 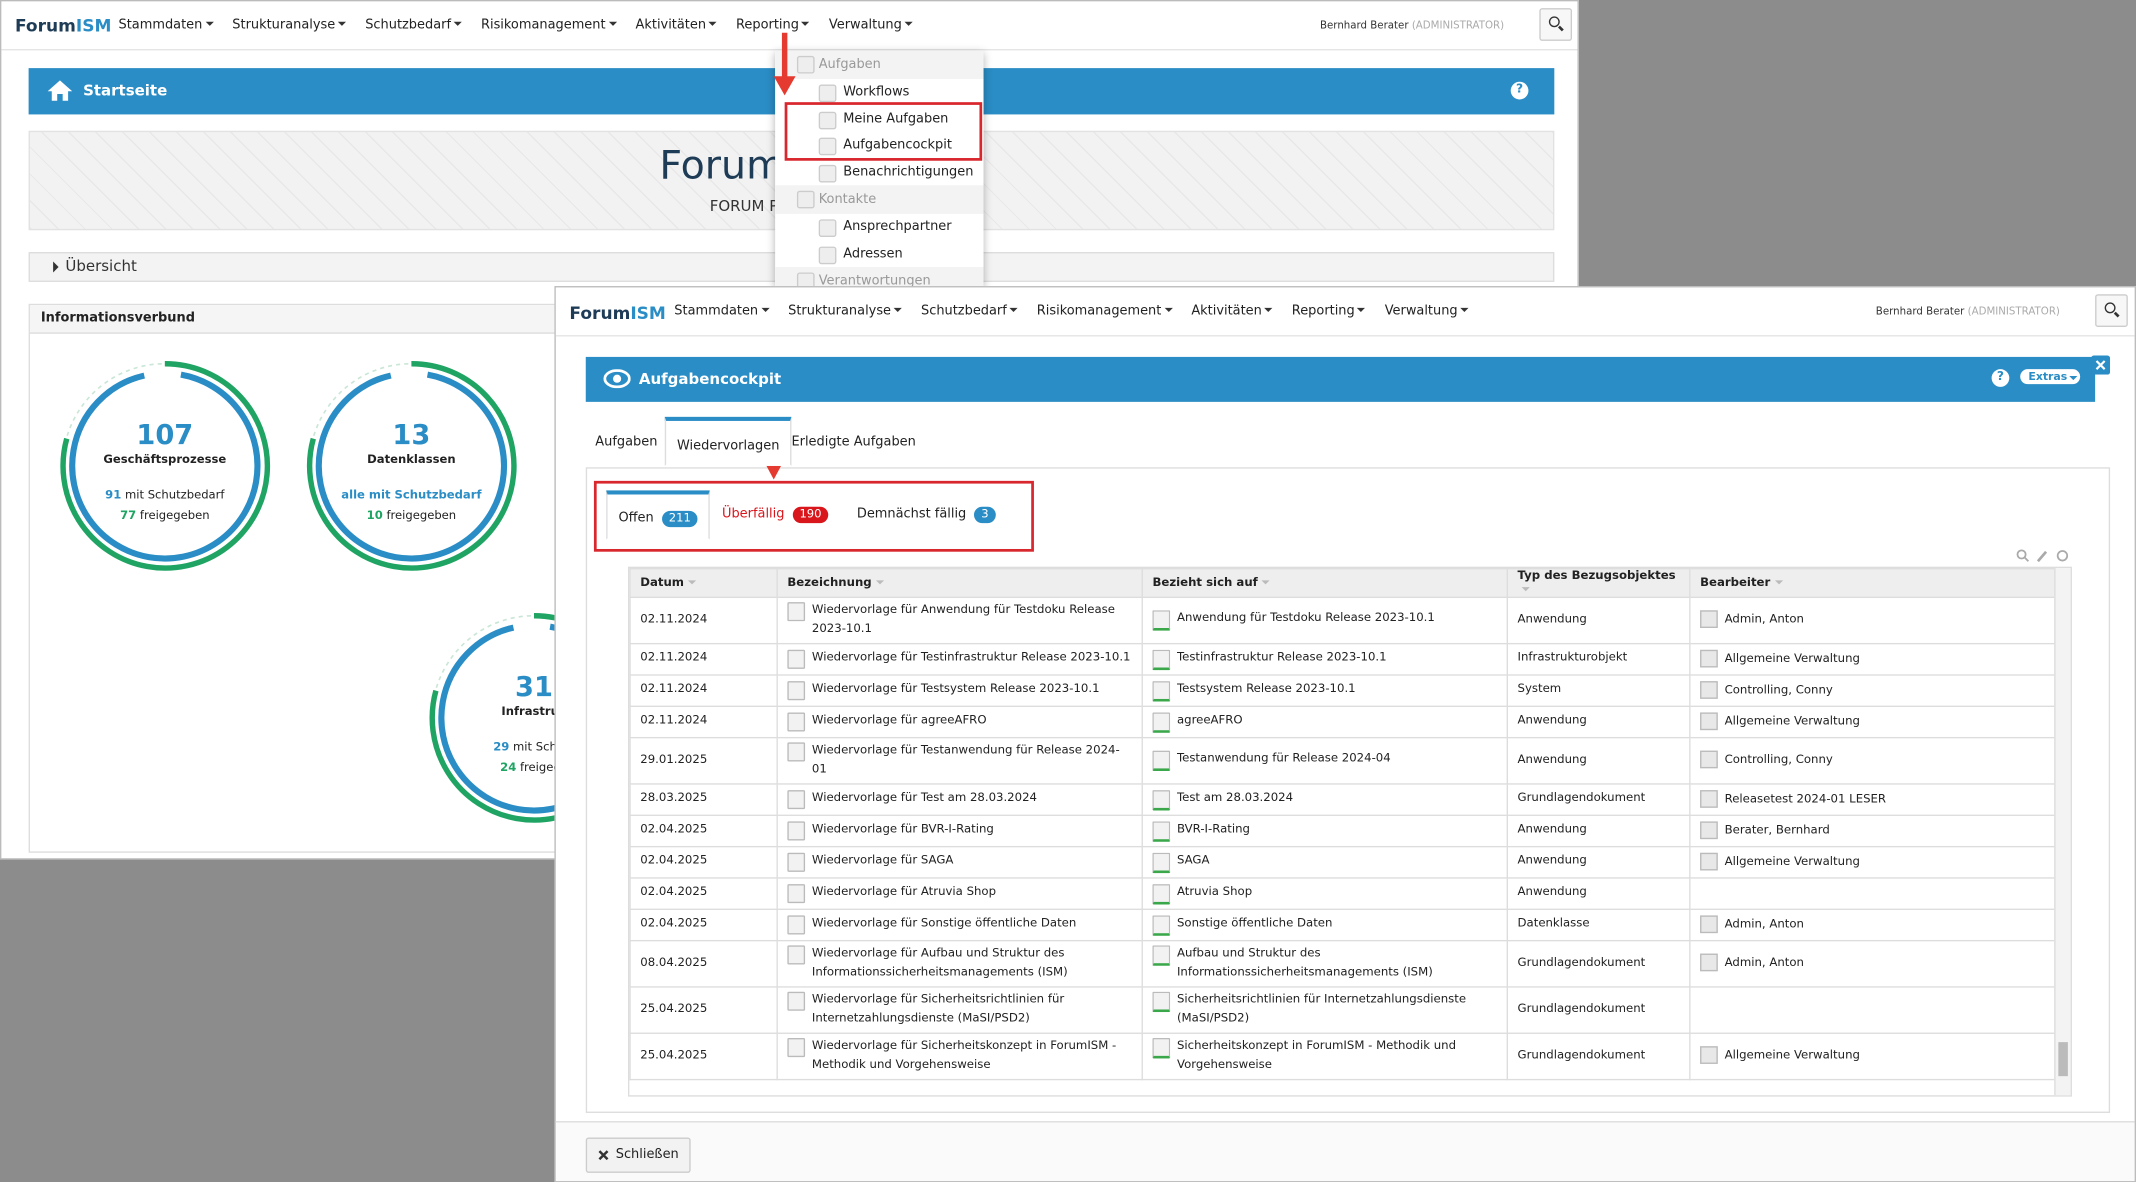 What do you see at coordinates (534, 686) in the screenshot?
I see `stat-number: 31` at bounding box center [534, 686].